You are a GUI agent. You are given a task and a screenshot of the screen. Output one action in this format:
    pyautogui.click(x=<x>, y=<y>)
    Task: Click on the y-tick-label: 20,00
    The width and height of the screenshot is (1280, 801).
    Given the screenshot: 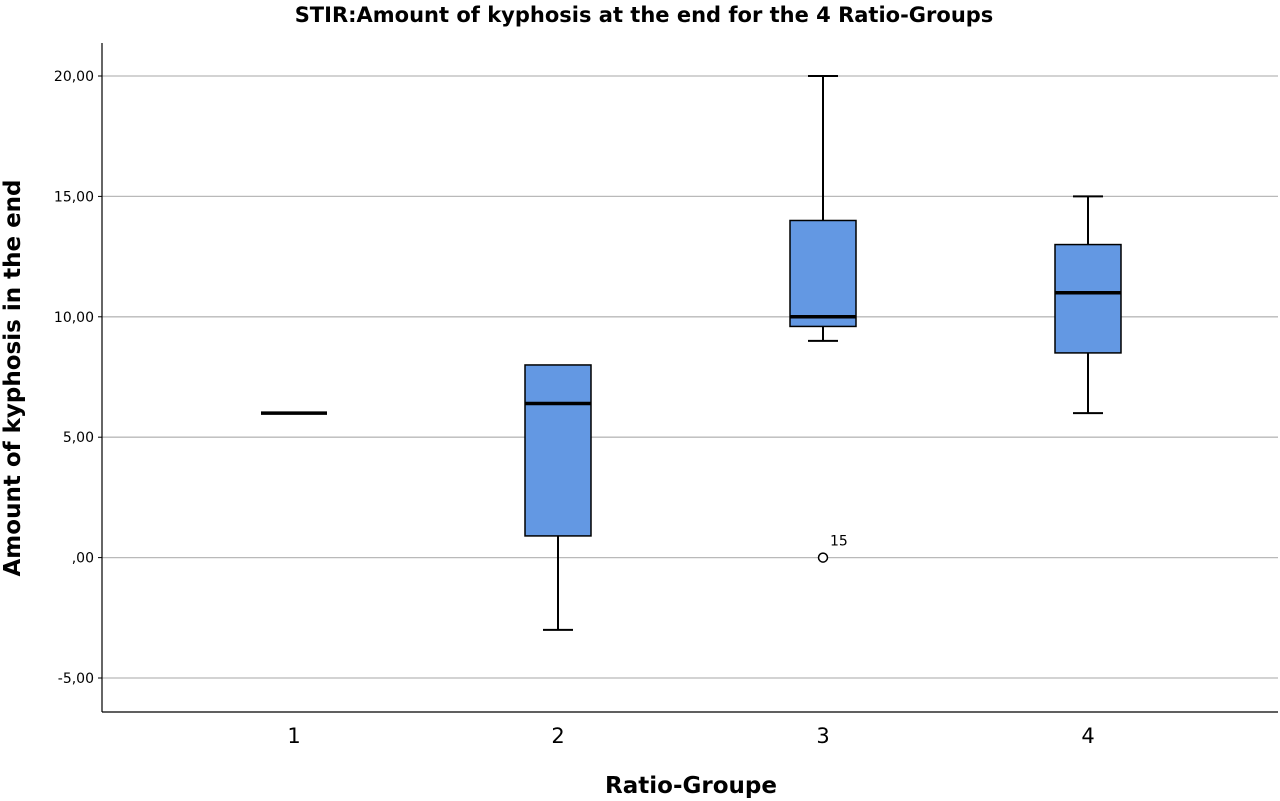 What is the action you would take?
    pyautogui.click(x=74, y=77)
    